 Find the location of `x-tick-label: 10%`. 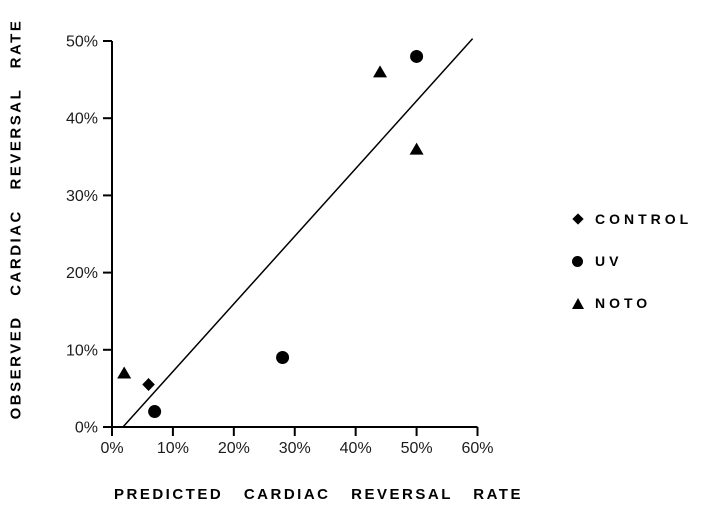

x-tick-label: 10% is located at coordinates (173, 448).